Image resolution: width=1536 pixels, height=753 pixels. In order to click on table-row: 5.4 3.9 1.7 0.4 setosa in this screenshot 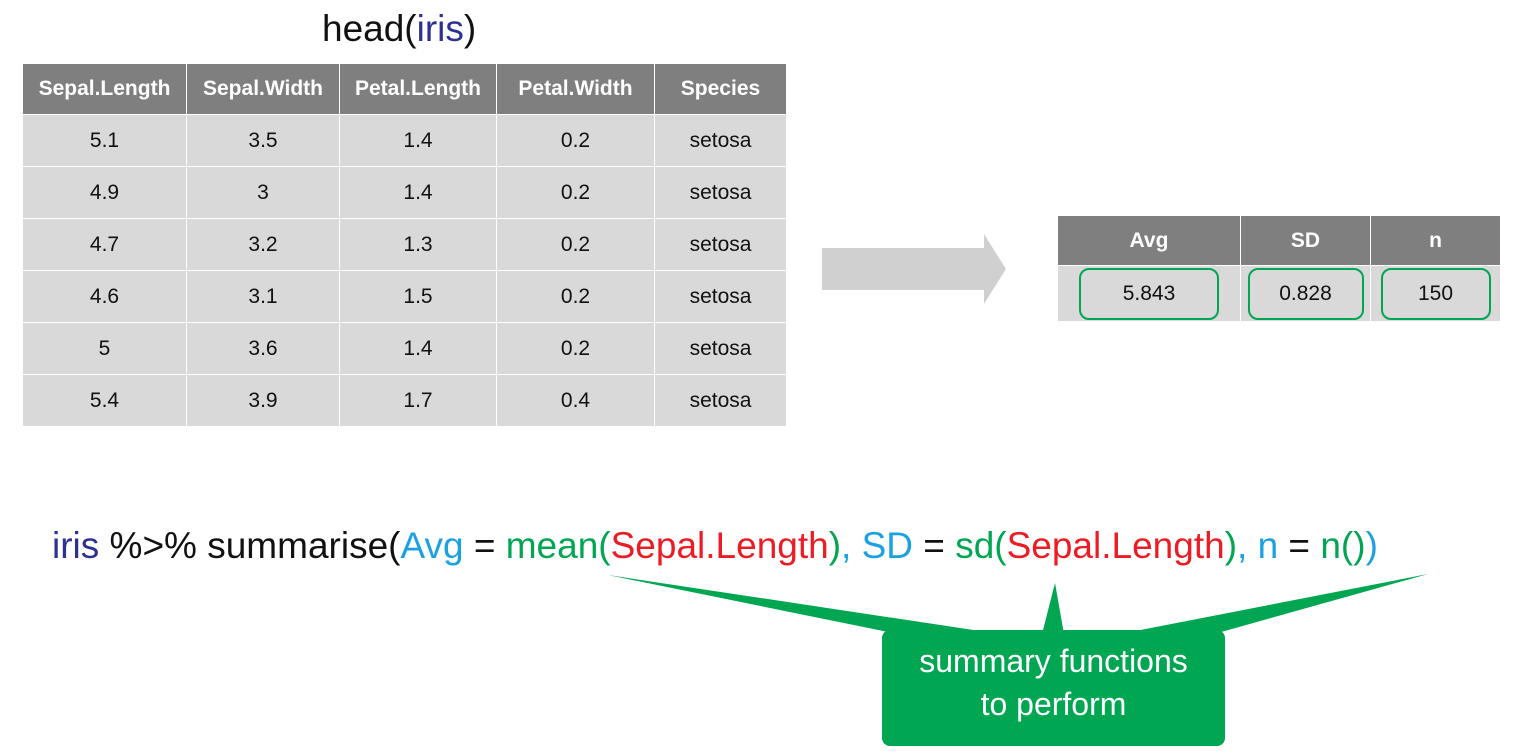, I will do `click(404, 400)`.